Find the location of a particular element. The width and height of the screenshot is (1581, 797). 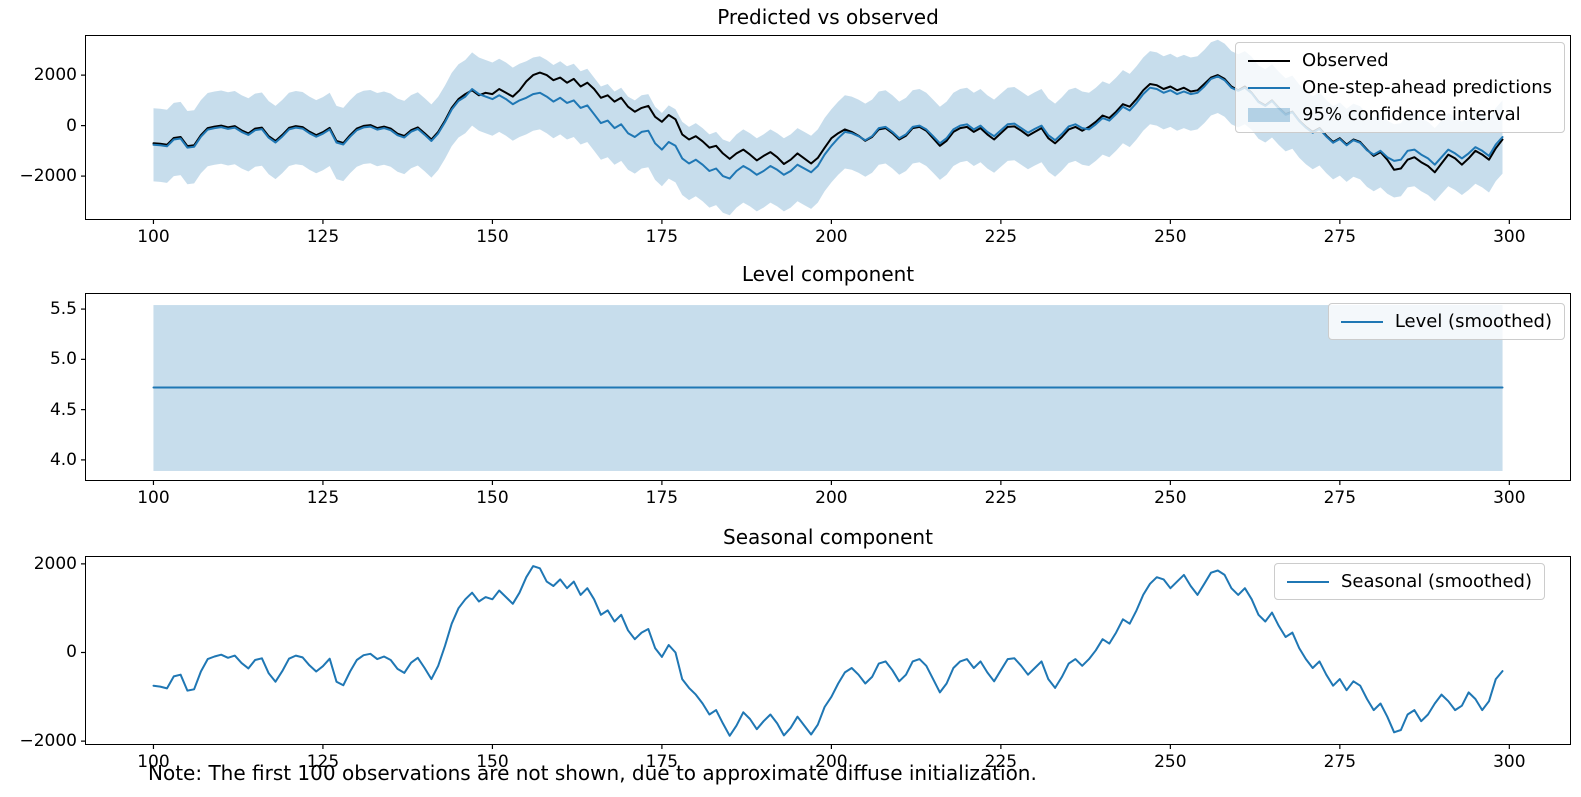

legend-item-seasonal: Seasonal (smoothed) is located at coordinates (1409, 581).